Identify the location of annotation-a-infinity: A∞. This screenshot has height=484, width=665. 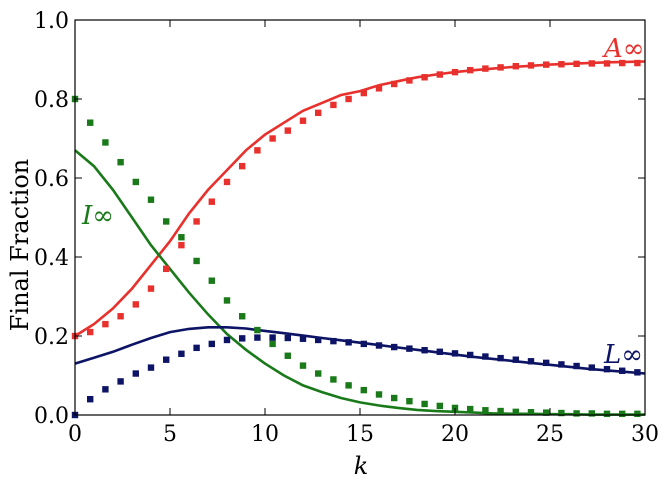
(623, 49).